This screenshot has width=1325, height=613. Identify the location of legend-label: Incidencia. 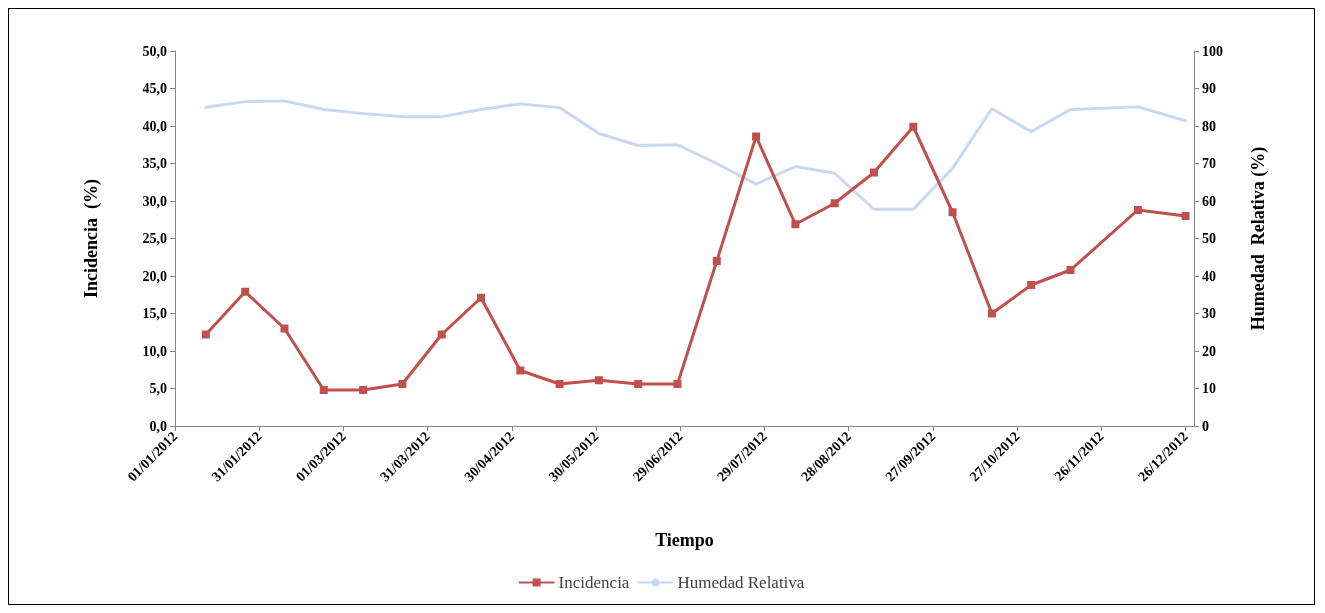
(594, 582).